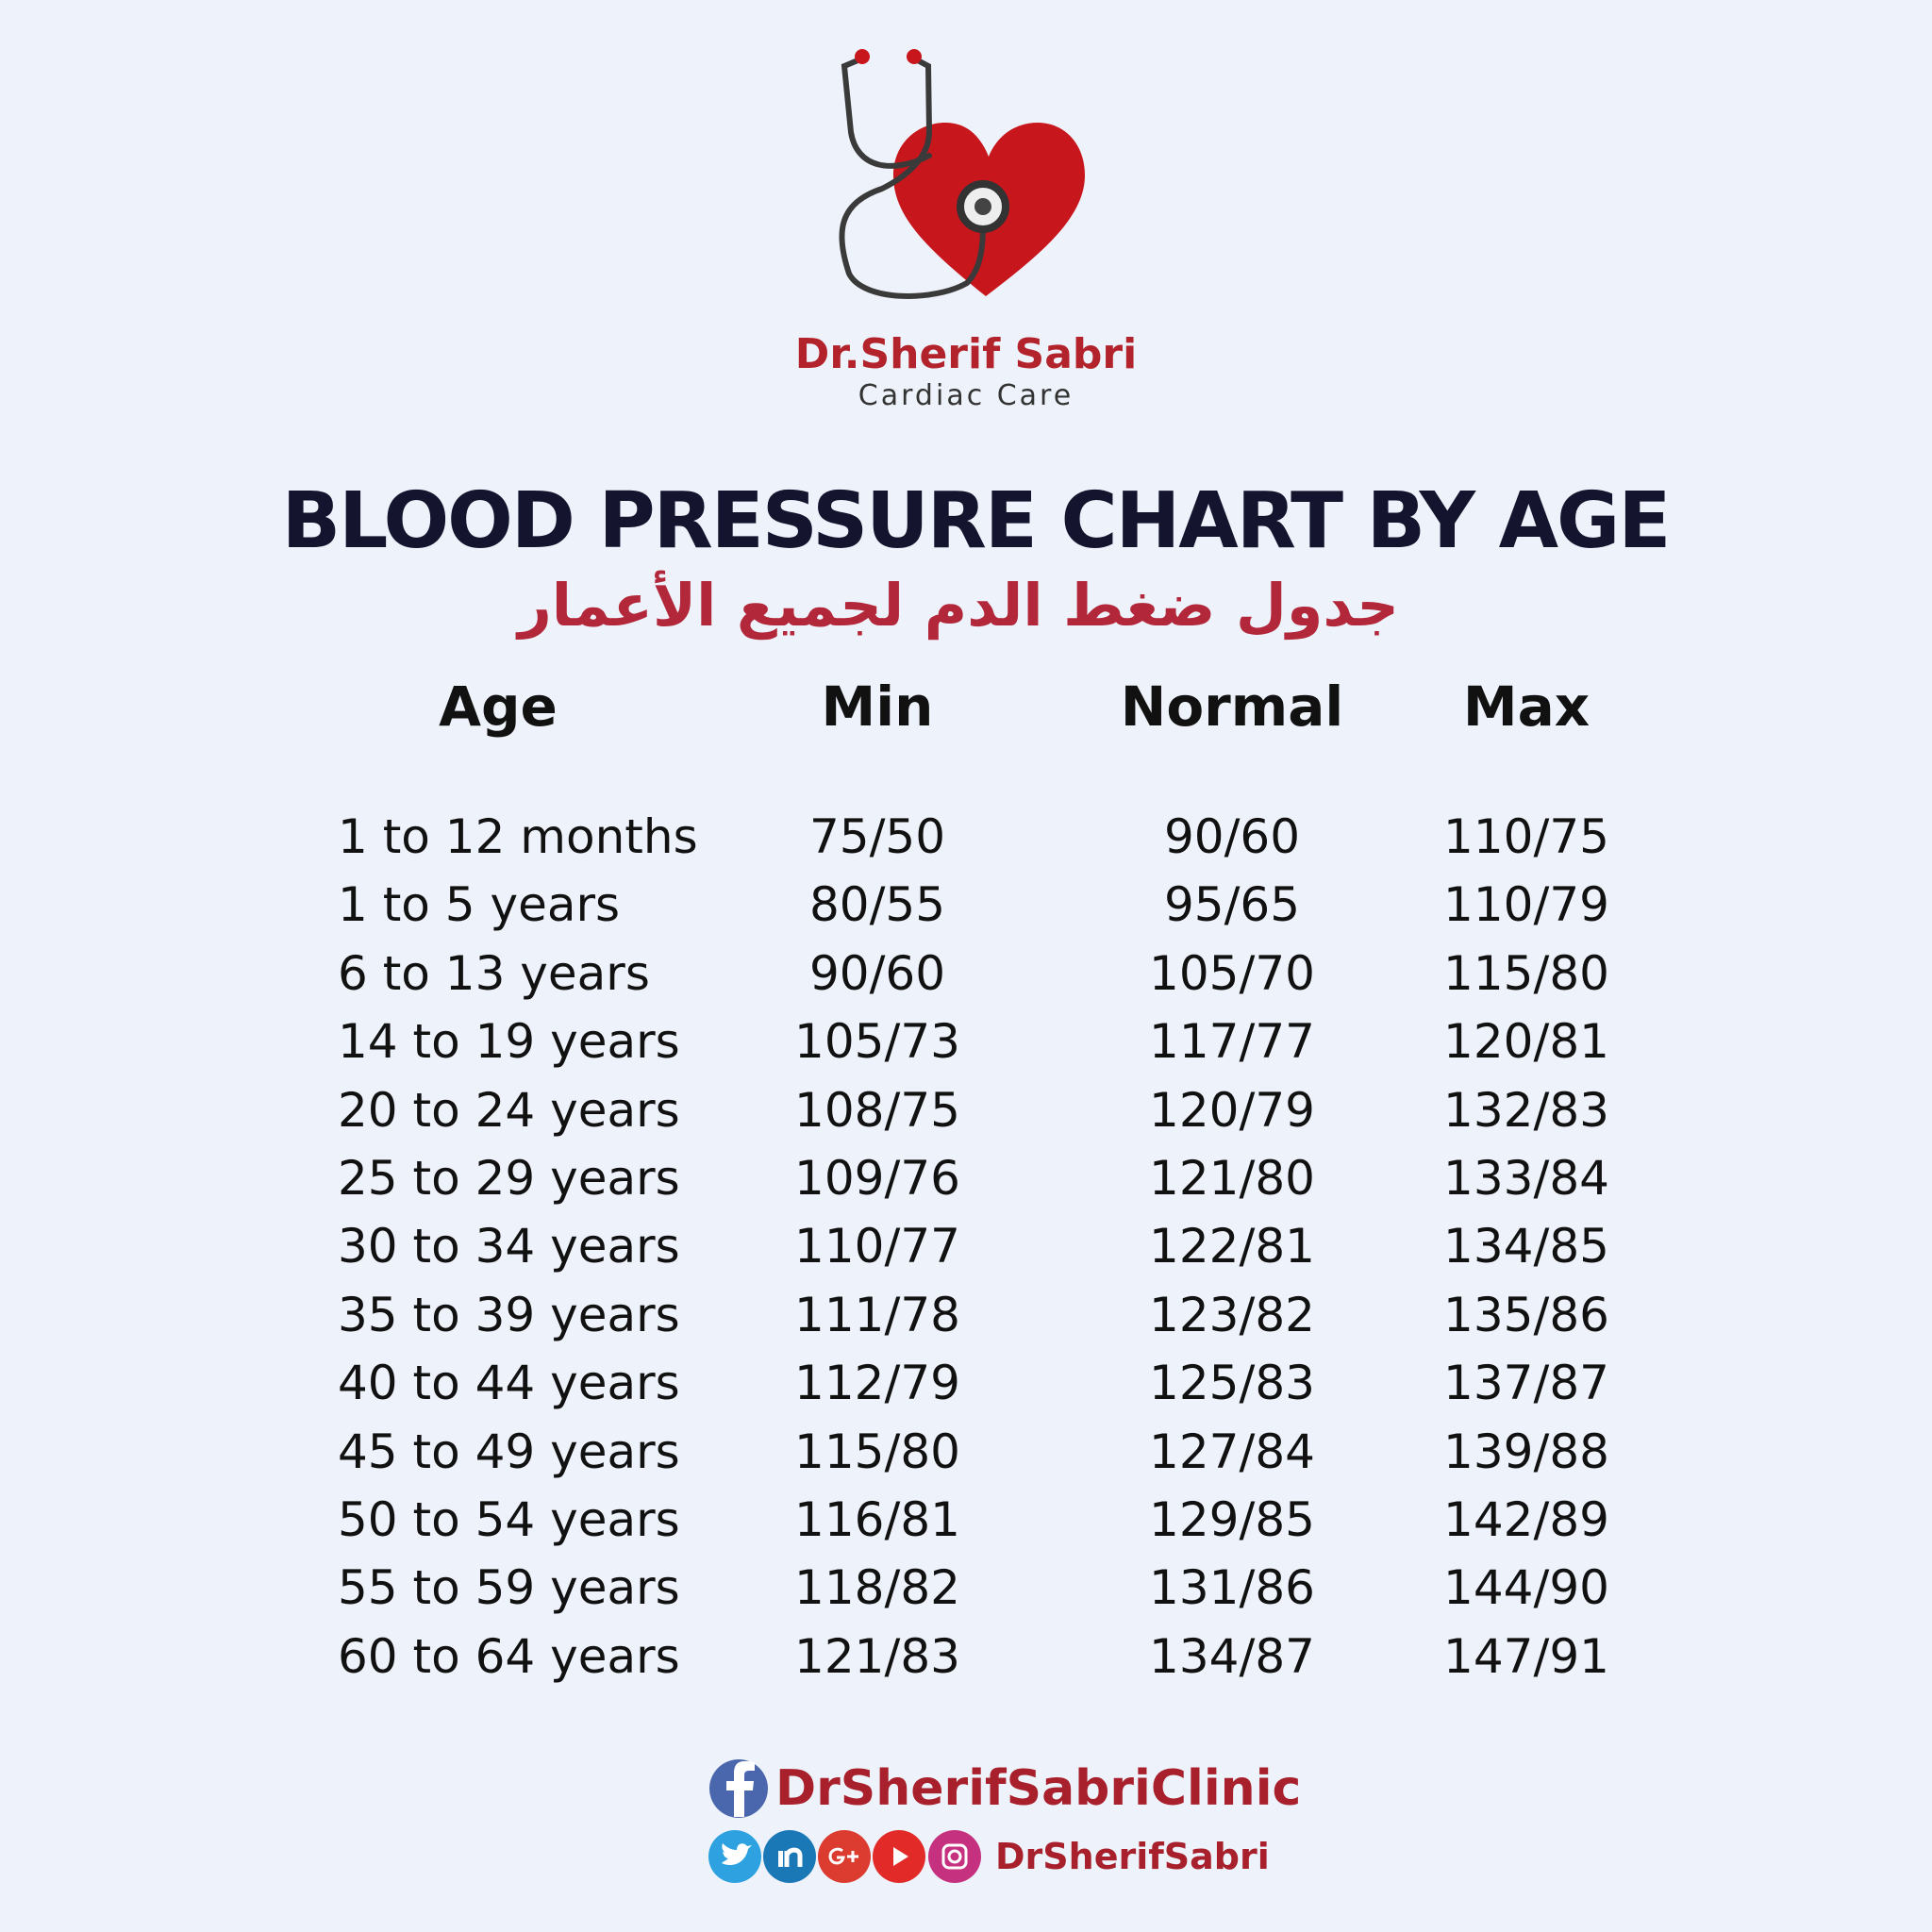 The width and height of the screenshot is (1932, 1932). I want to click on pressure-cell: 142/89, so click(1526, 1520).